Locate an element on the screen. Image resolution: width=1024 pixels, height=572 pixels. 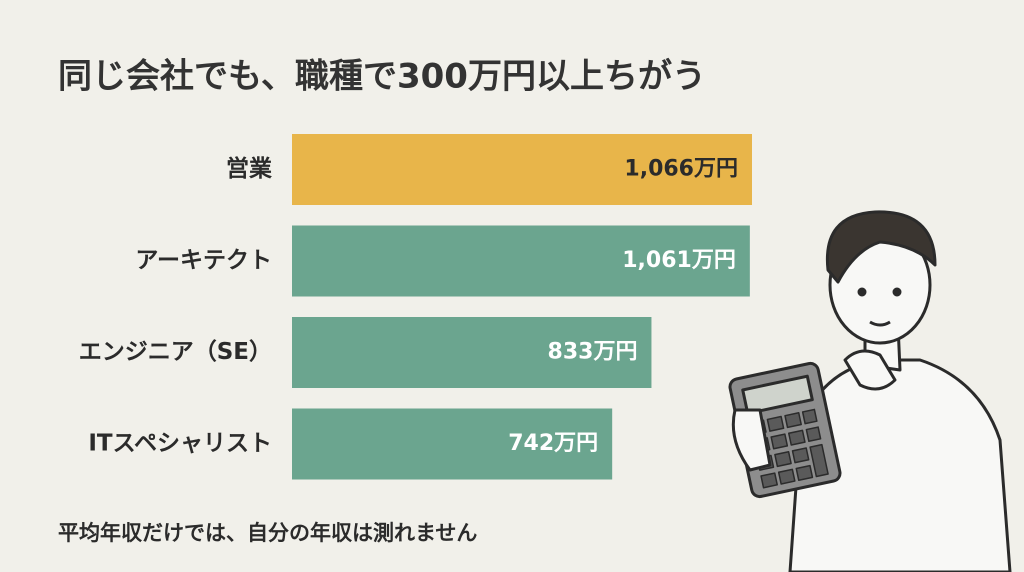
value-label: 742万円 is located at coordinates (553, 443).